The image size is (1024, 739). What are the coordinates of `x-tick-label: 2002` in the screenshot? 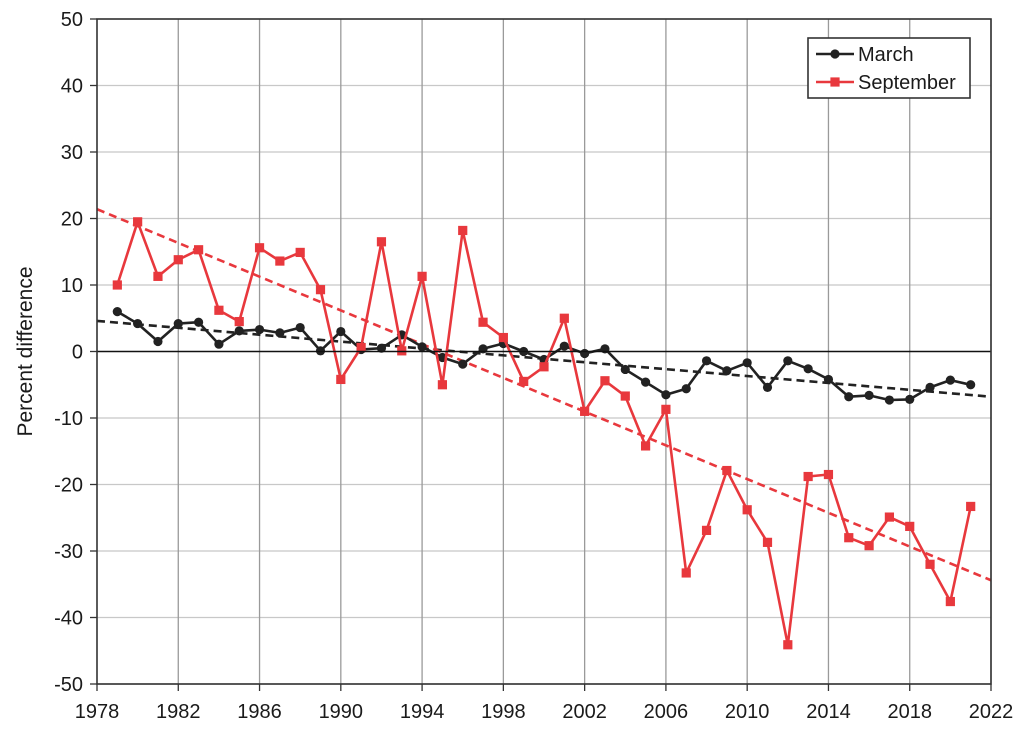 It's located at (584, 712).